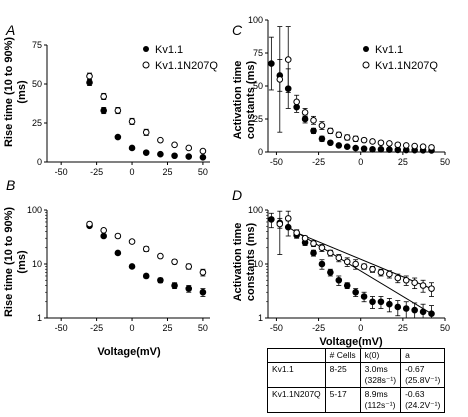  Describe the element at coordinates (251, 100) in the screenshot. I see `panel-c-ylabel-line2: constants (ms)` at that location.